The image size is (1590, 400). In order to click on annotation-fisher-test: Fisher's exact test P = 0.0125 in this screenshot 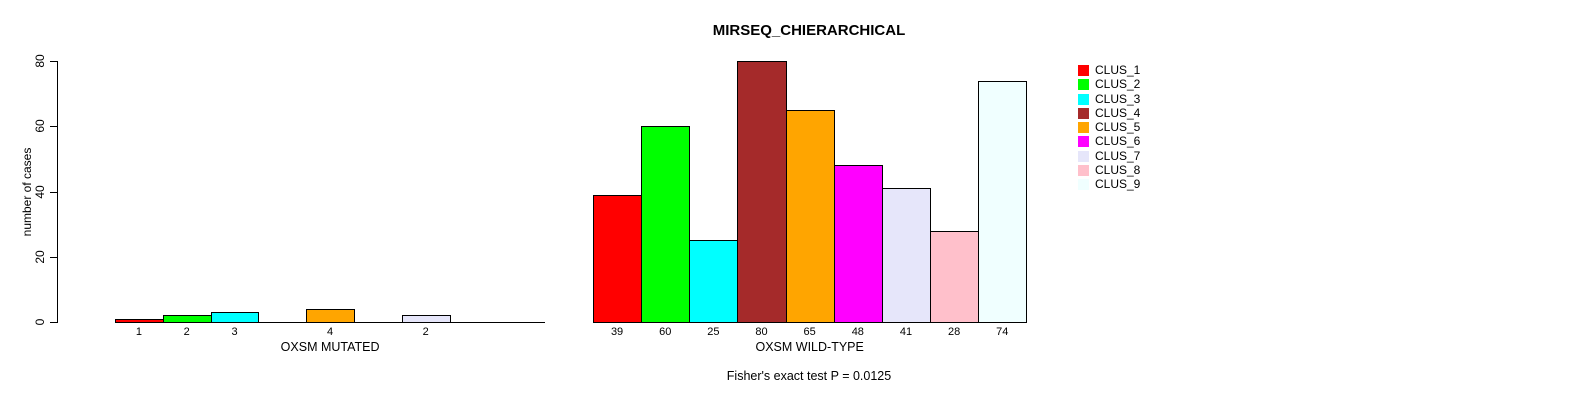, I will do `click(809, 376)`.